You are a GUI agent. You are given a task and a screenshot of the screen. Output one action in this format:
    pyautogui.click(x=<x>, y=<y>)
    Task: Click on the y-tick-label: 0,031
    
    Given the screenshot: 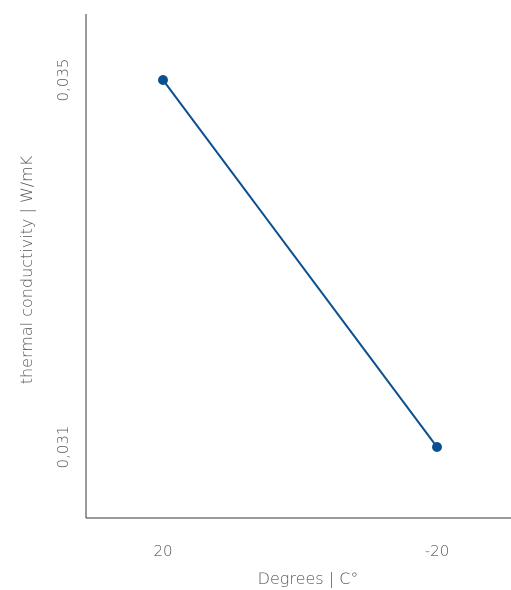 What is the action you would take?
    pyautogui.click(x=63, y=447)
    